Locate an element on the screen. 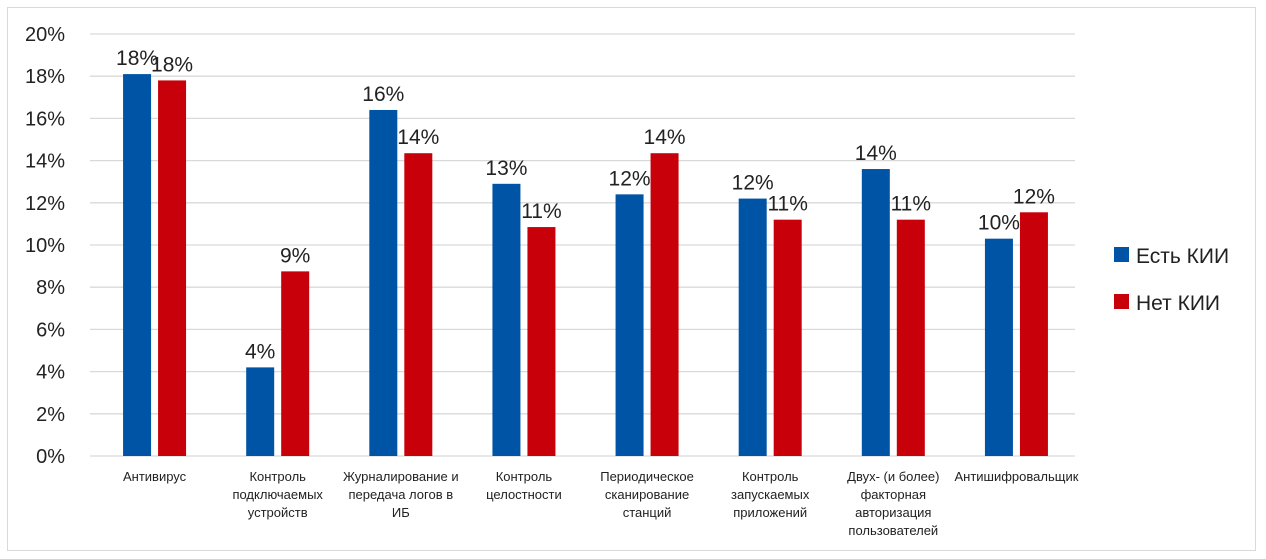 Image resolution: width=1266 pixels, height=559 pixels. category-label: Журналирование и is located at coordinates (401, 476).